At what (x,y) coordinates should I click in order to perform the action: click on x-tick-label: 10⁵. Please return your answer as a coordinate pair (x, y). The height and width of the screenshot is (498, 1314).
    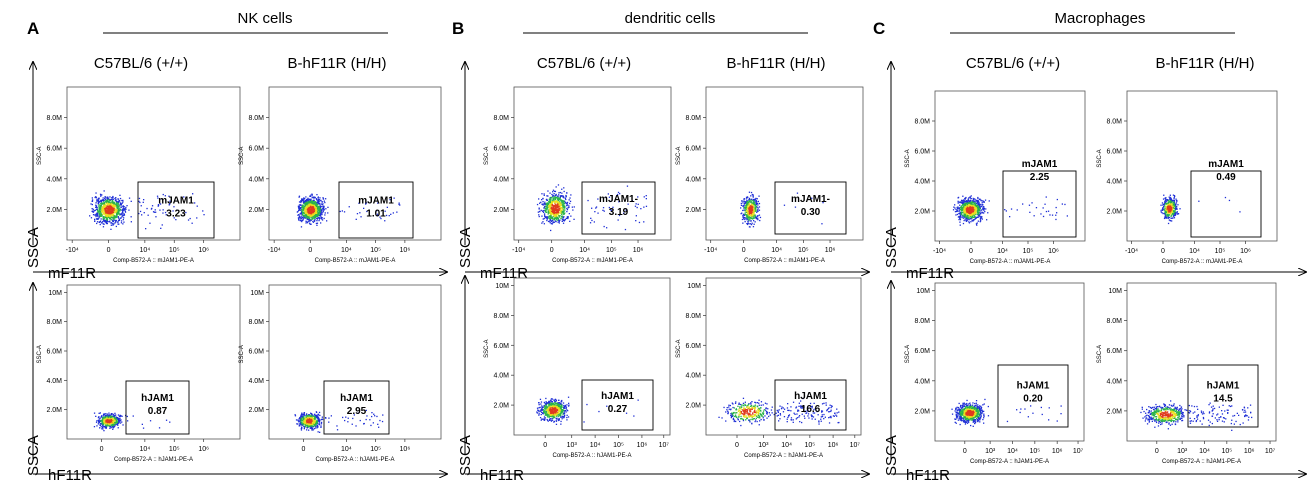
    Looking at the image, I should click on (611, 250).